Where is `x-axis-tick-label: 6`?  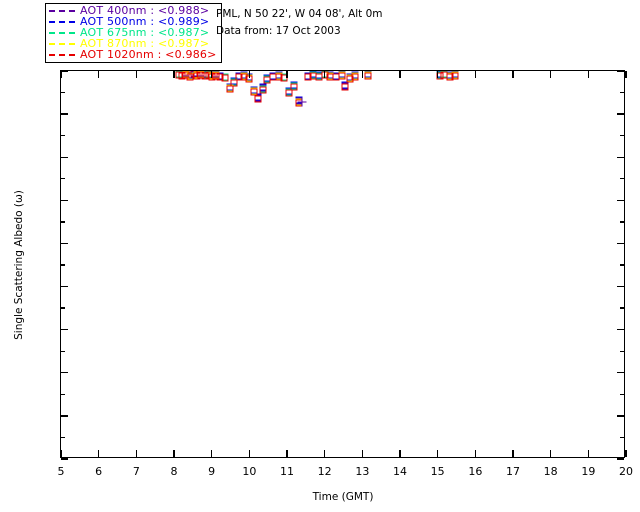 x-axis-tick-label: 6 is located at coordinates (99, 471).